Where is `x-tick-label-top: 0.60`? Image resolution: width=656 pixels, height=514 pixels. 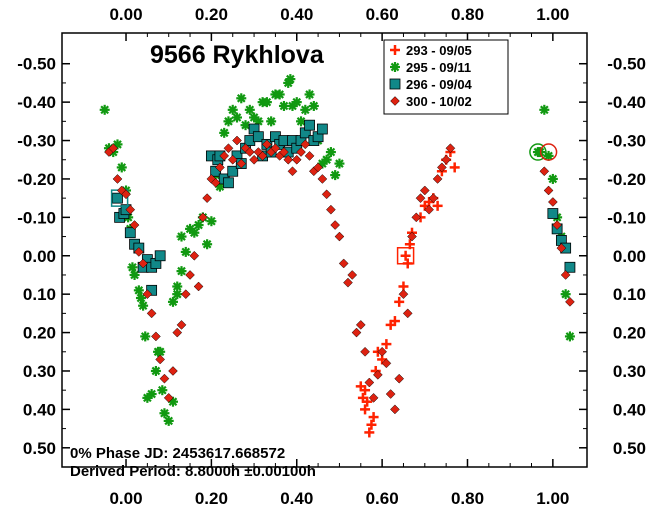 x-tick-label-top: 0.60 is located at coordinates (382, 14).